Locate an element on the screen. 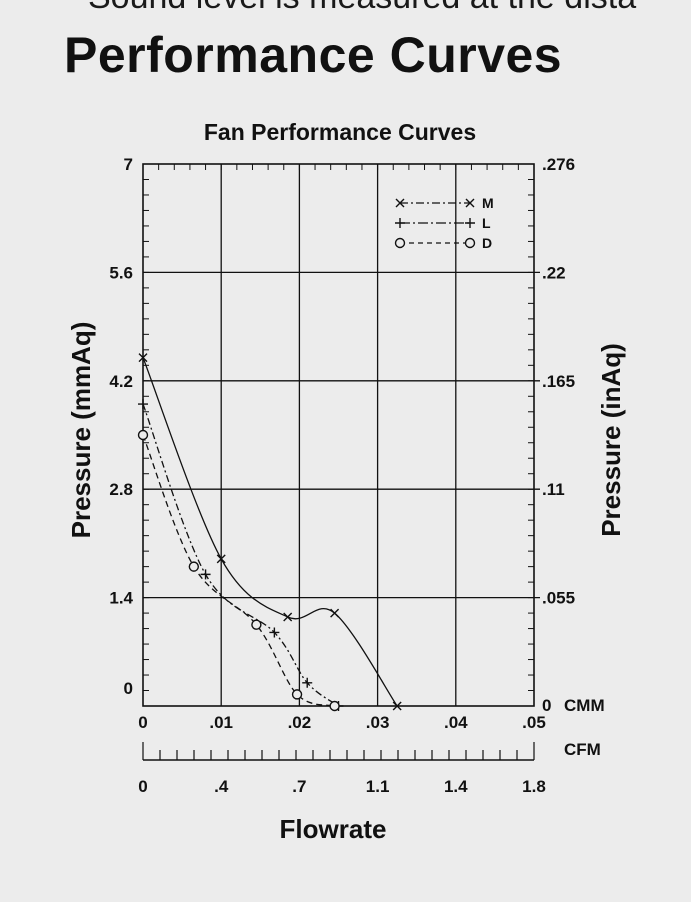 The image size is (691, 902). x-unit-primary: CMM is located at coordinates (584, 705).